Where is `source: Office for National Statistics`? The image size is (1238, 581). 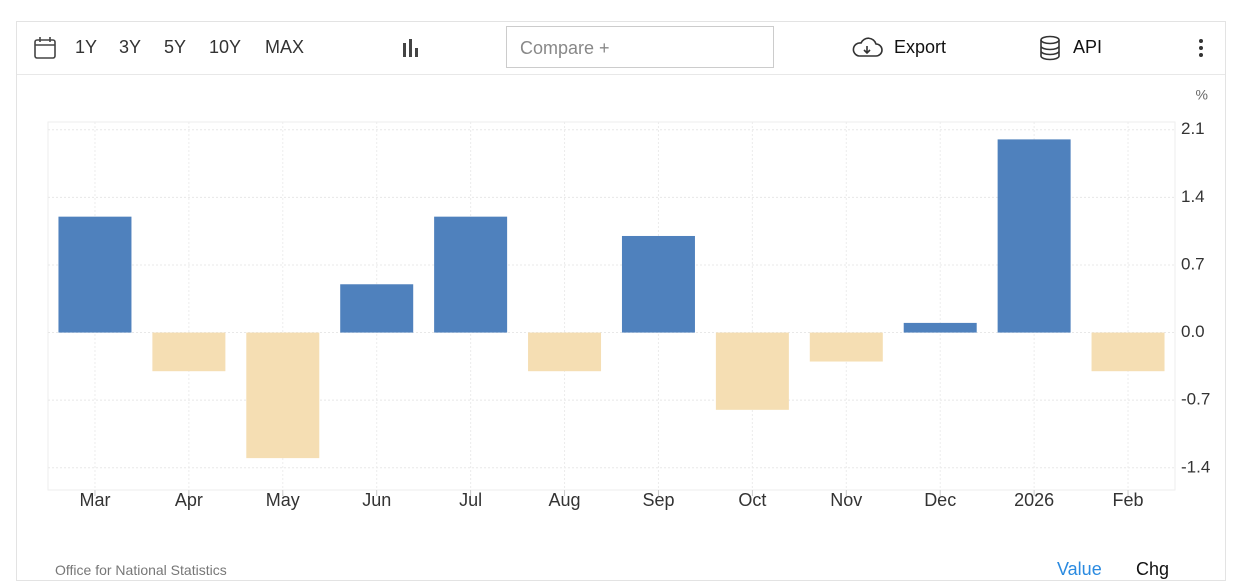
source: Office for National Statistics is located at coordinates (141, 570).